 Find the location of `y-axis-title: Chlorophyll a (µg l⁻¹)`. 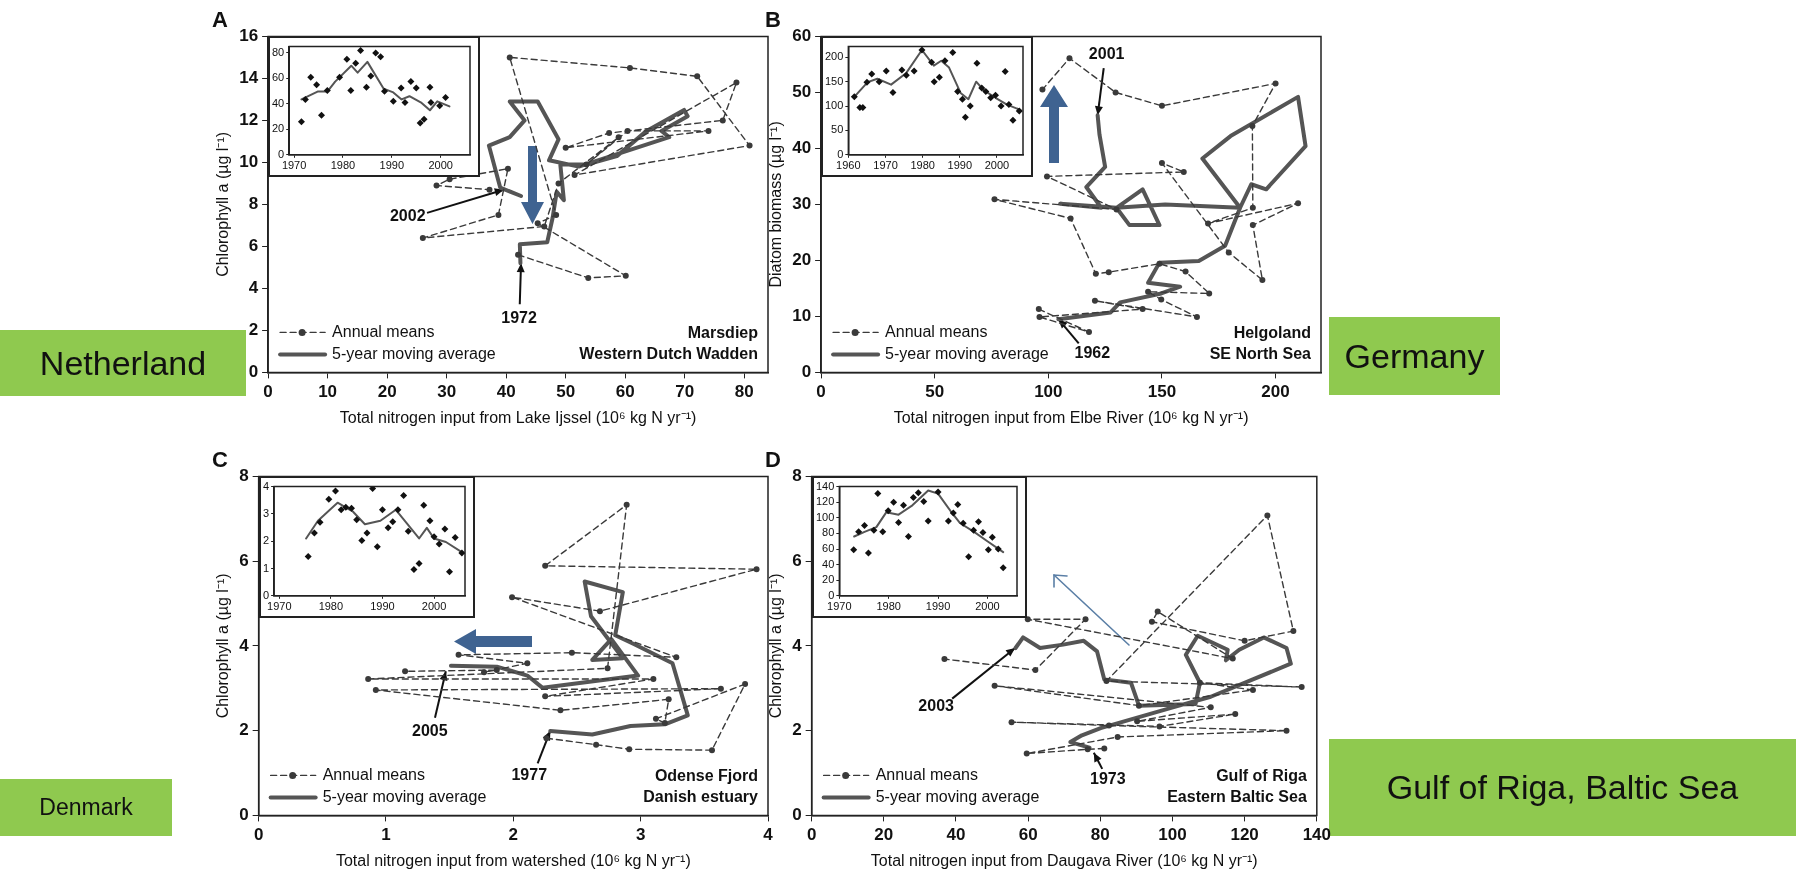

y-axis-title: Chlorophyll a (µg l⁻¹) is located at coordinates (776, 646).